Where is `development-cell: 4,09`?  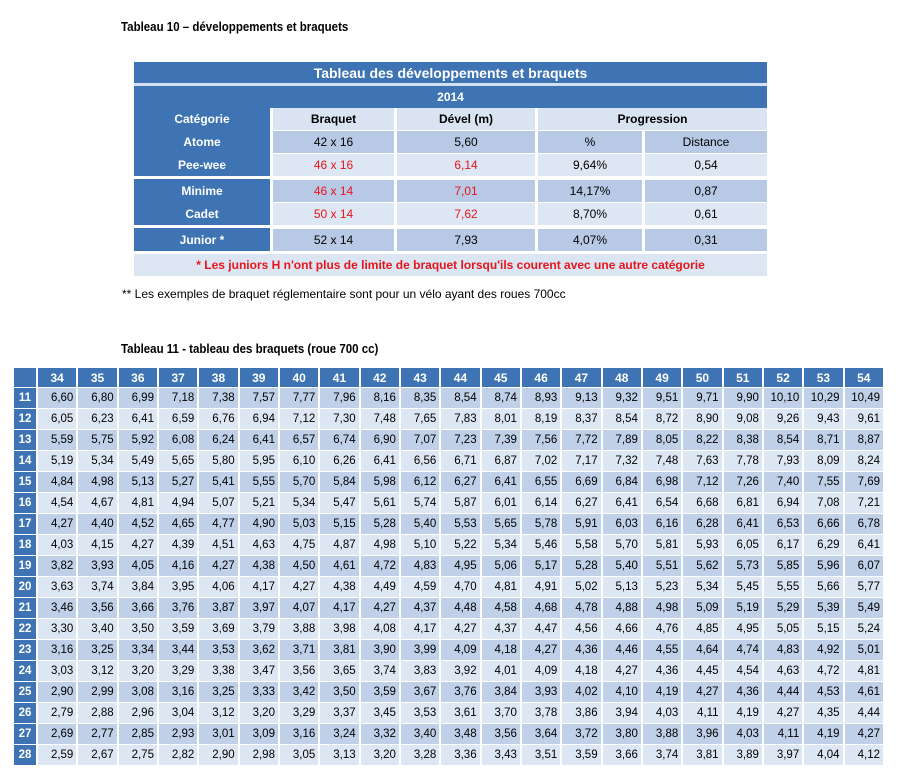
development-cell: 4,09 is located at coordinates (460, 650).